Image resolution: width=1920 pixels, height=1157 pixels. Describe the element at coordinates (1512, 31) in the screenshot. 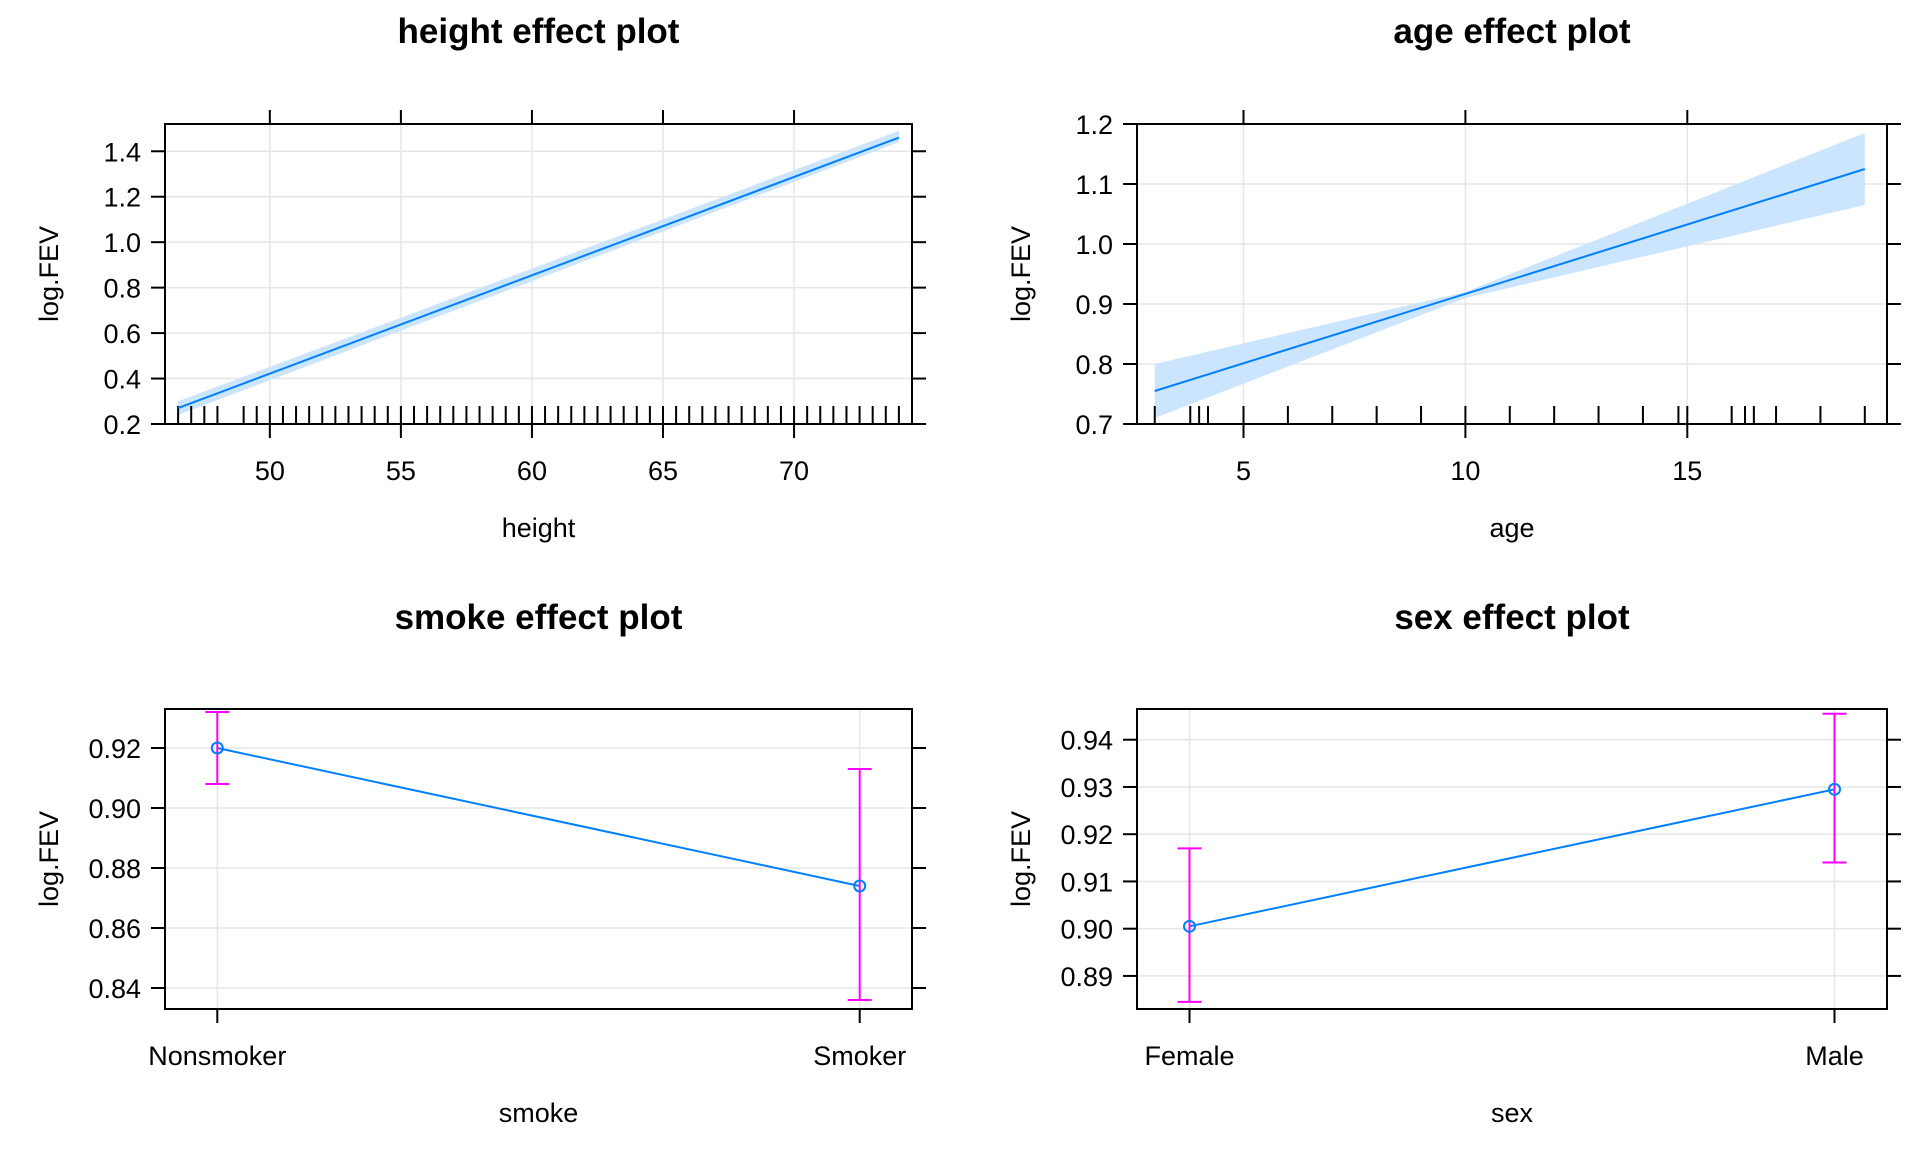

I see `panel-title: age effect plot` at that location.